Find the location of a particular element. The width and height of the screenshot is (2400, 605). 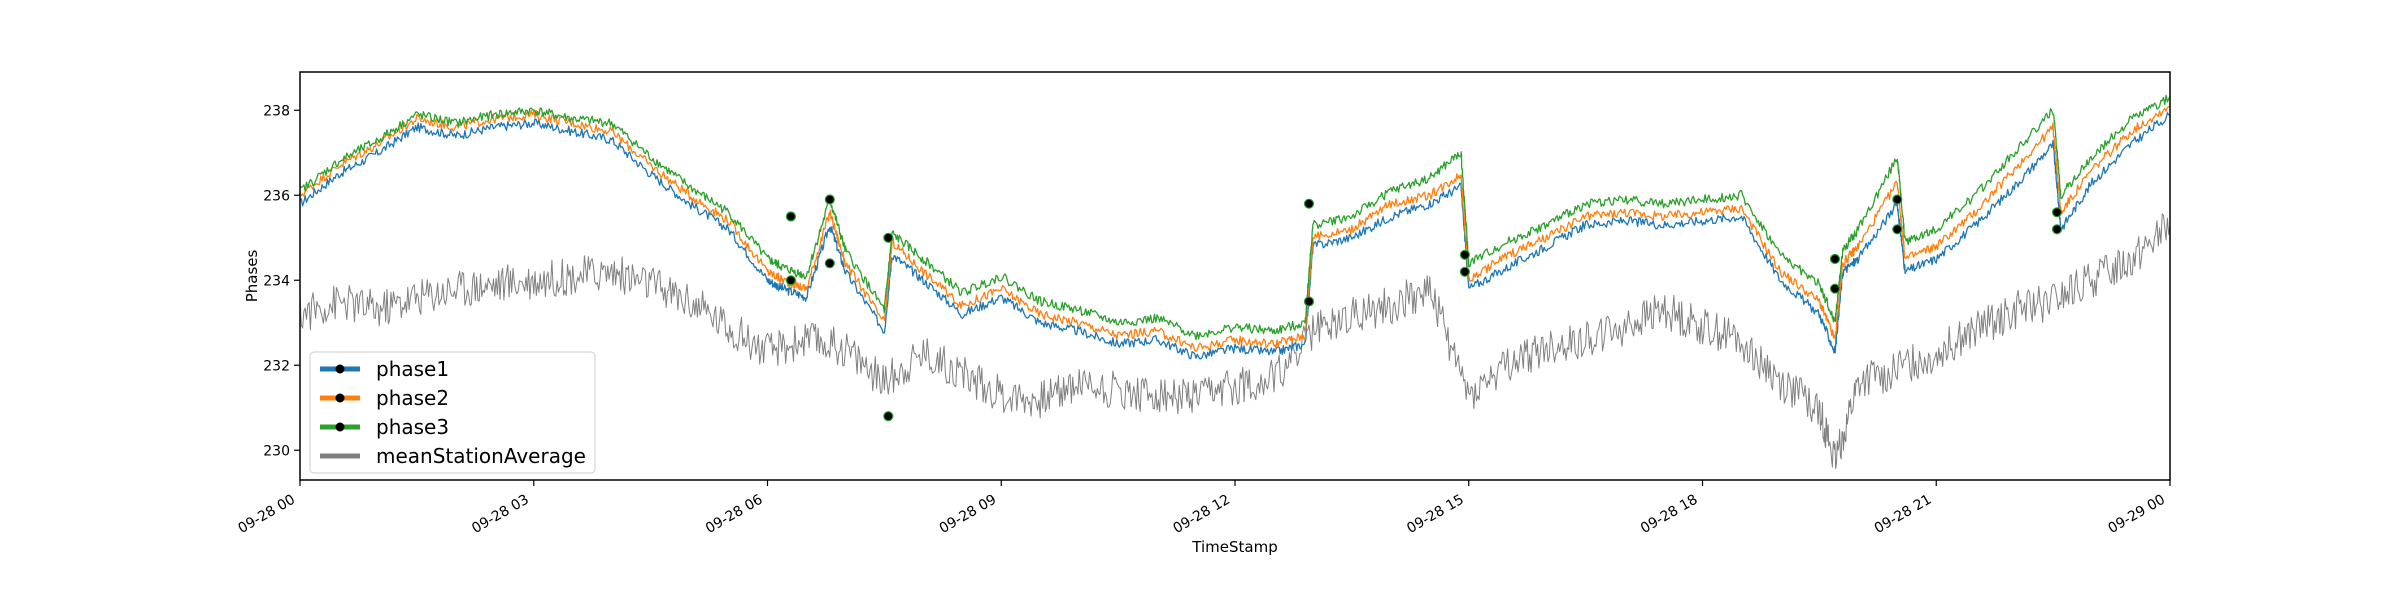

x-tick-label: 09-28 15 is located at coordinates (1435, 514).